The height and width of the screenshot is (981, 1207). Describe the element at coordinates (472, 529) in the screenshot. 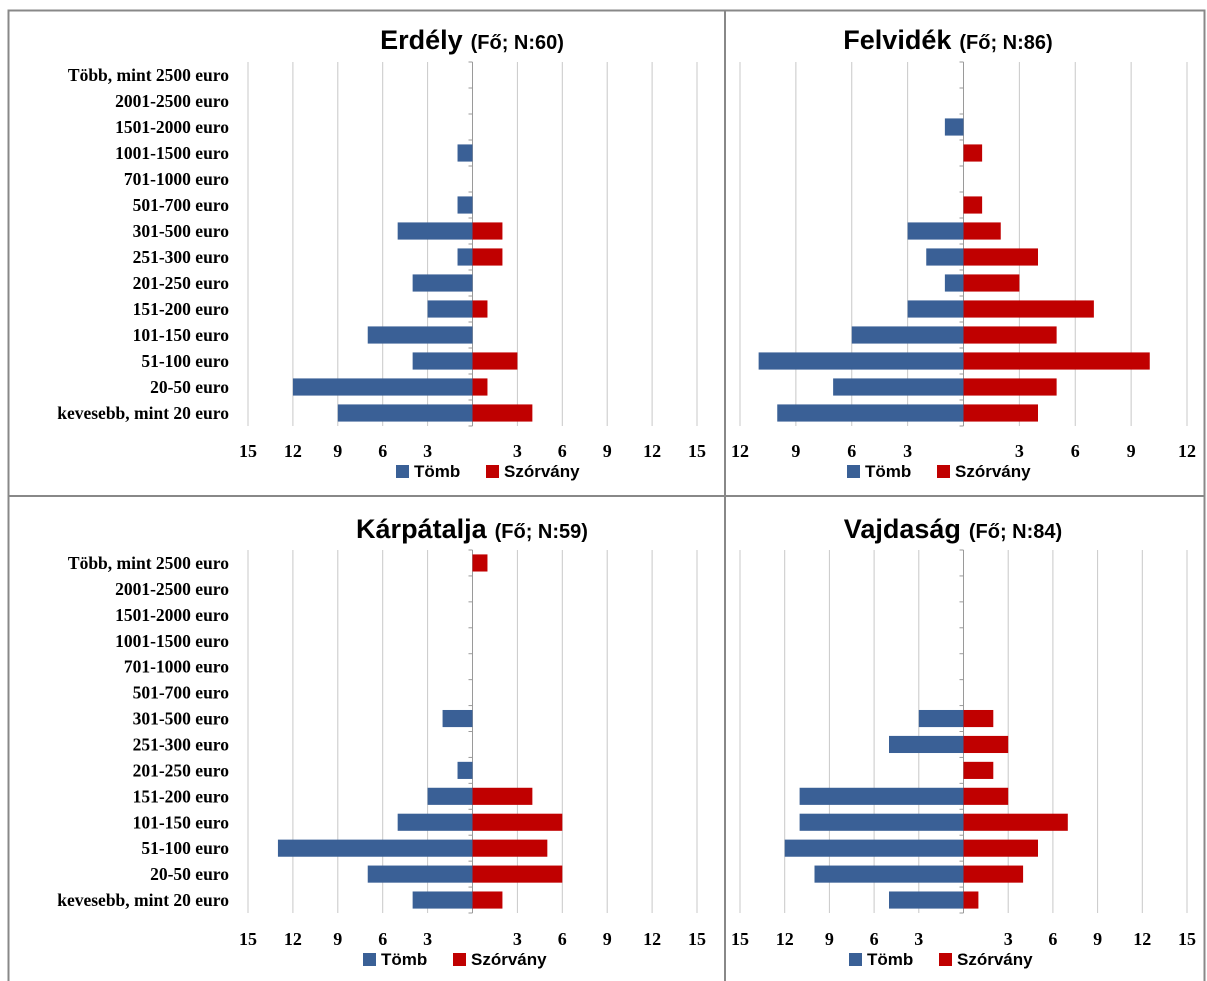

I see `chart-title: Kárpátalja (Fő; N:59)` at that location.